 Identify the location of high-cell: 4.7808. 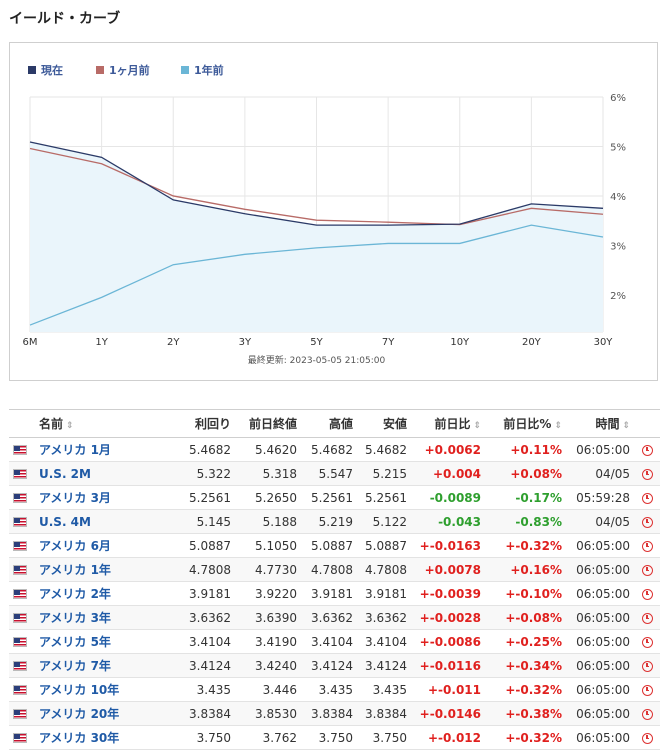
(329, 569).